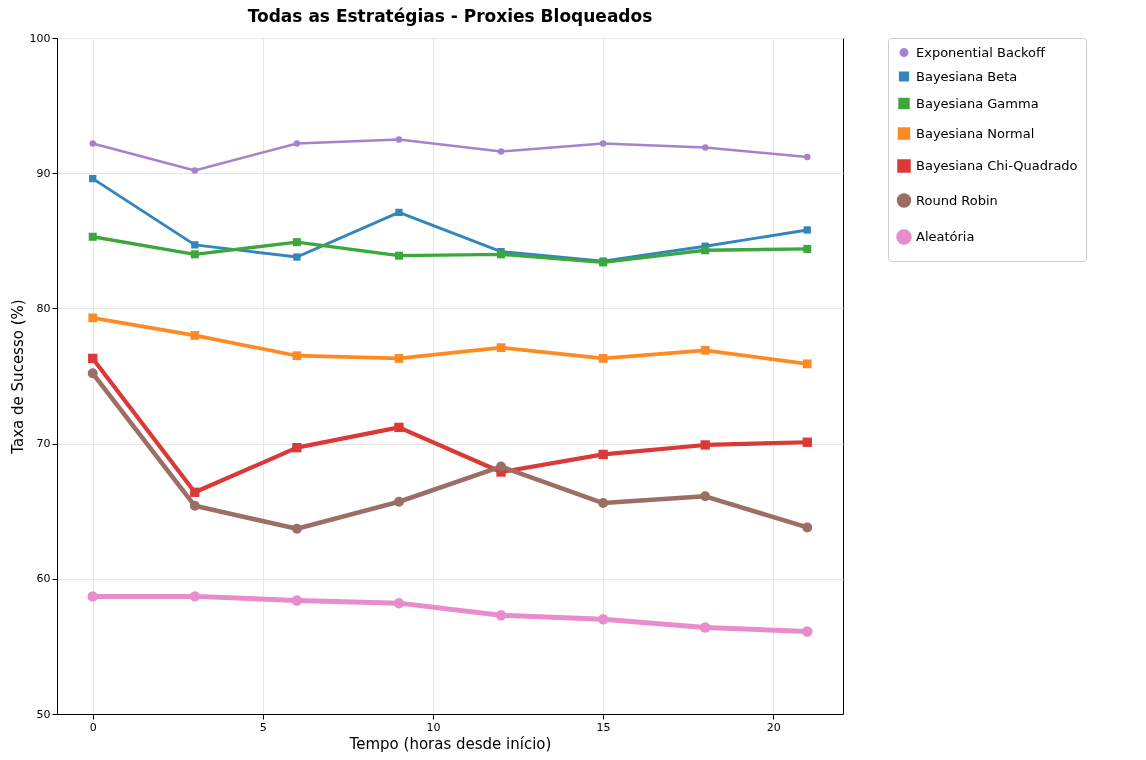  Describe the element at coordinates (603, 727) in the screenshot. I see `x-tick-label: 15` at that location.